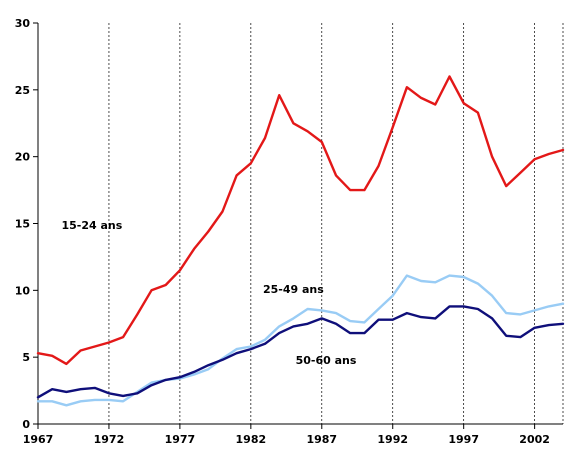 Image resolution: width=574 pixels, height=465 pixels. What do you see at coordinates (321, 439) in the screenshot?
I see `x-tick-label: 1987` at bounding box center [321, 439].